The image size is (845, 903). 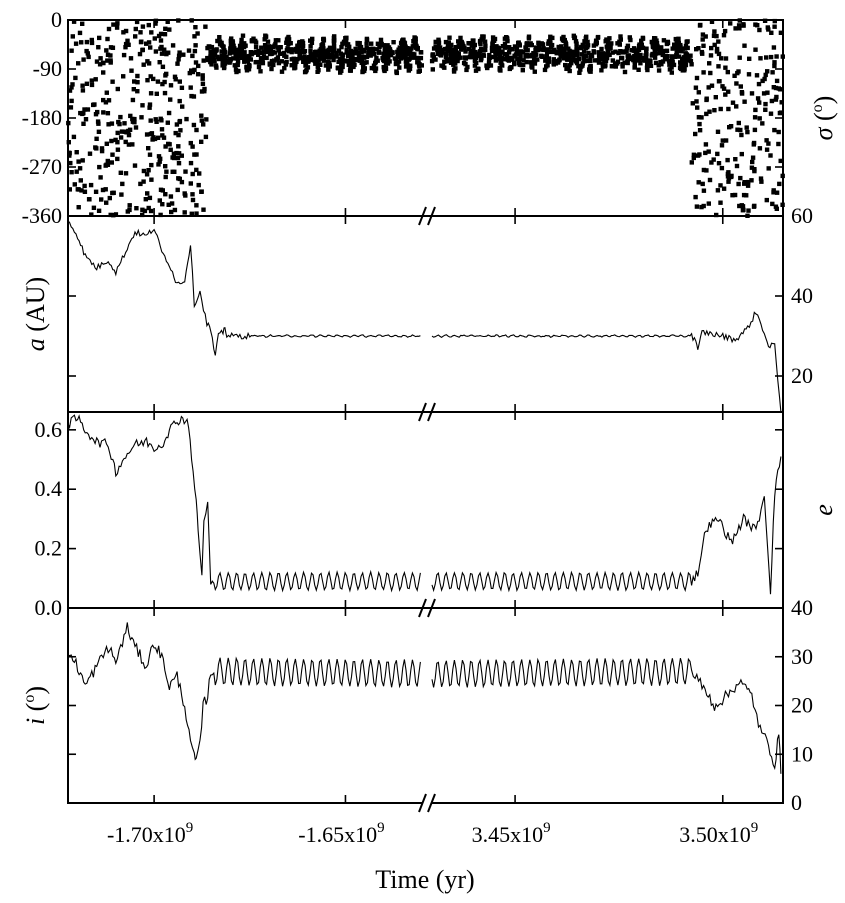 I want to click on e-axis-title: e, so click(x=823, y=510).